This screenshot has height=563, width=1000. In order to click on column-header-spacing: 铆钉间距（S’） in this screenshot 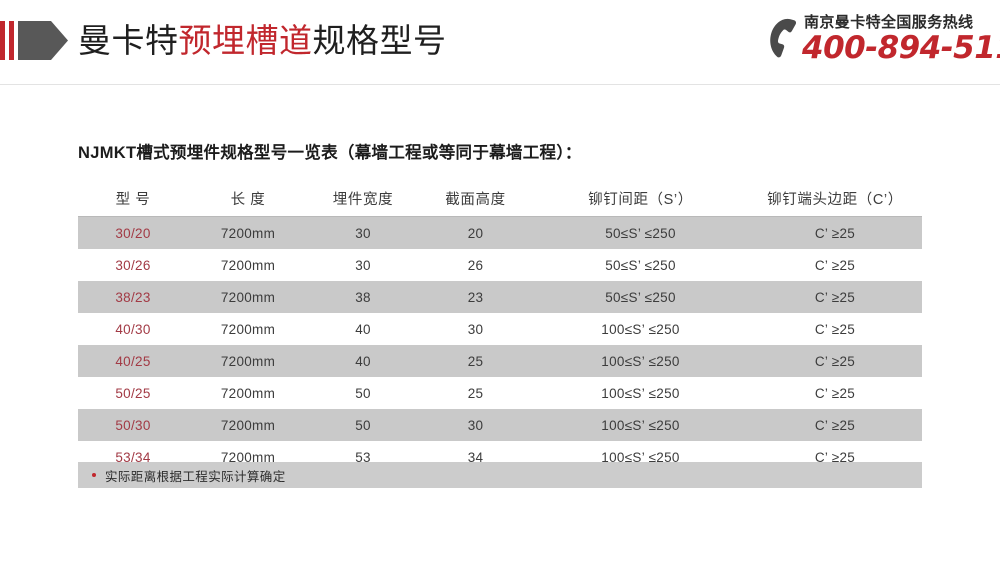, I will do `click(640, 198)`.